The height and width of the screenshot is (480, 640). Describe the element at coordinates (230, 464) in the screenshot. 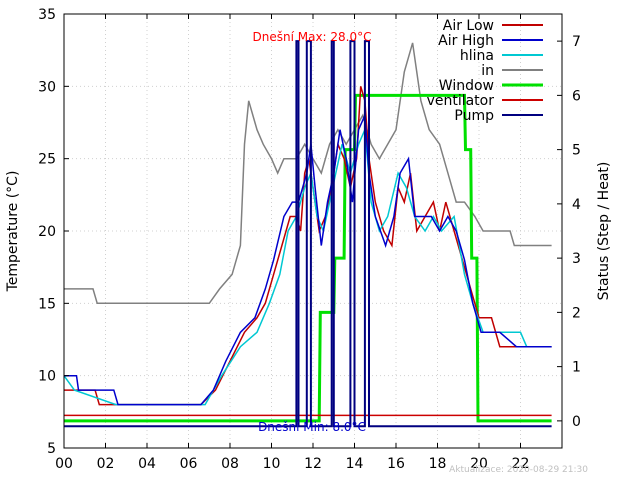

I see `x-tick-label: 08` at that location.